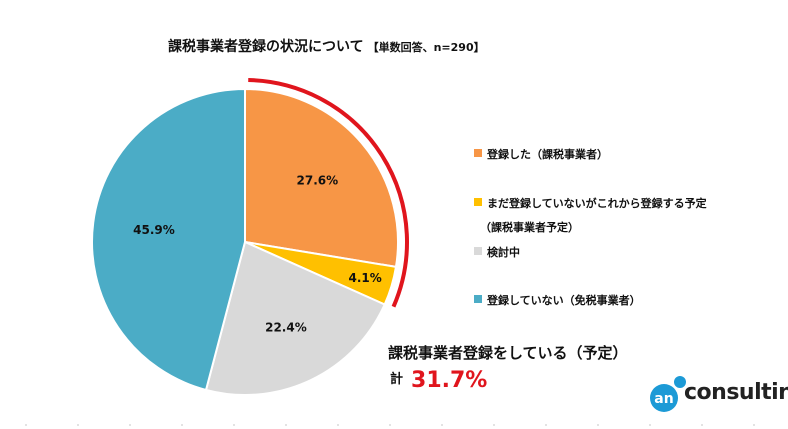 The height and width of the screenshot is (429, 788). What do you see at coordinates (286, 328) in the screenshot?
I see `pie-label-considering: 22.4%` at bounding box center [286, 328].